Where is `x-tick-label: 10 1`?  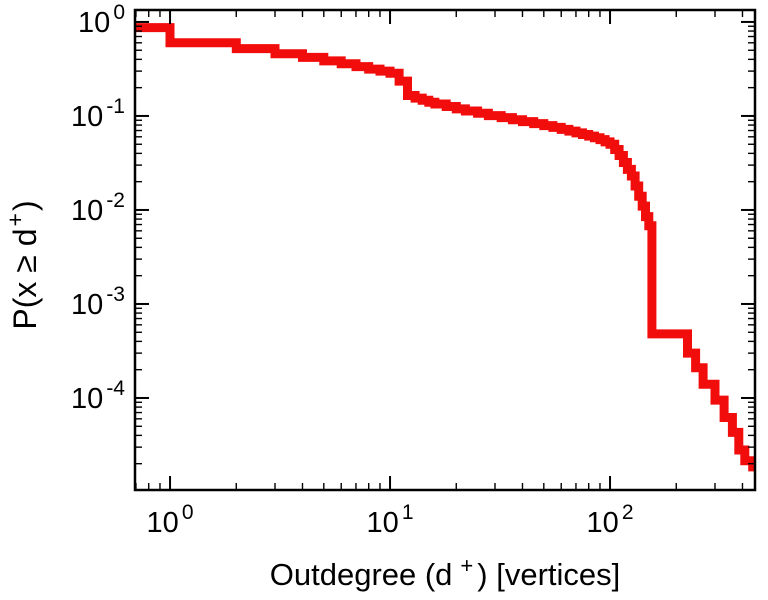
x-tick-label: 10 1 is located at coordinates (390, 520).